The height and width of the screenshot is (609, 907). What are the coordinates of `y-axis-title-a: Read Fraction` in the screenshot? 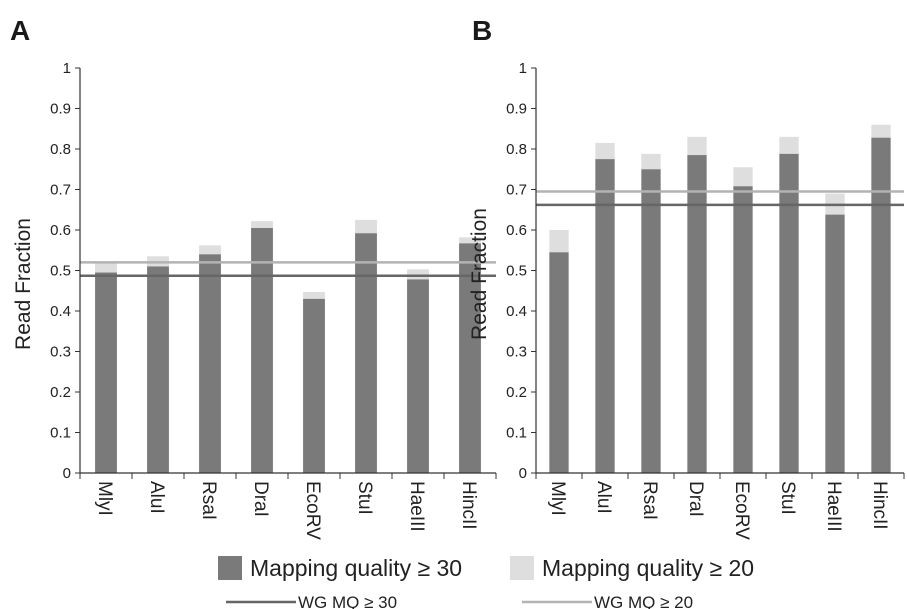 It's located at (23, 284).